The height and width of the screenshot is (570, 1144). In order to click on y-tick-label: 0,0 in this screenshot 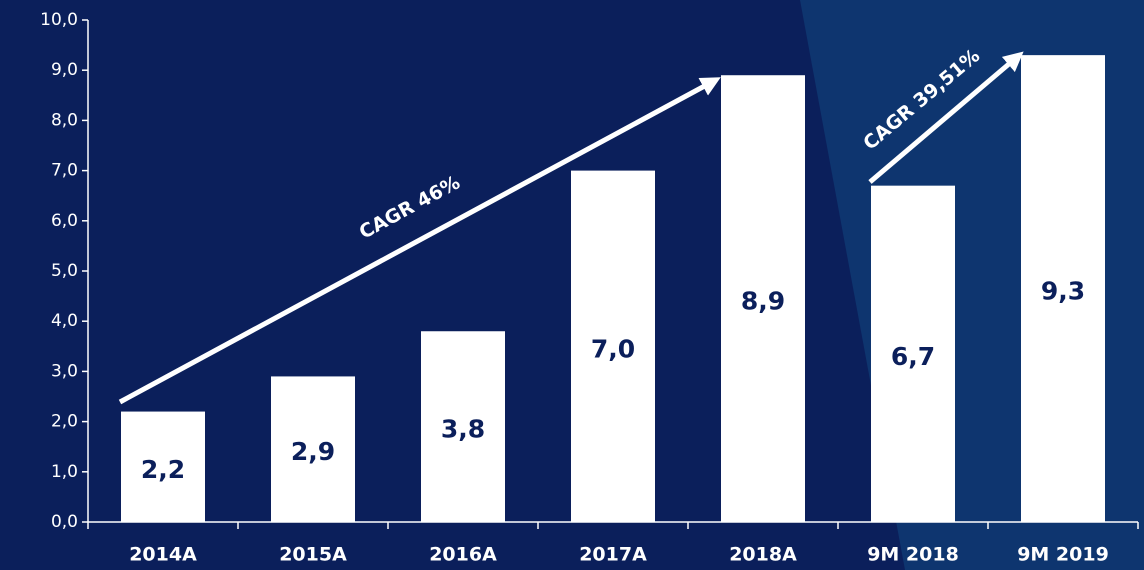, I will do `click(64, 522)`.